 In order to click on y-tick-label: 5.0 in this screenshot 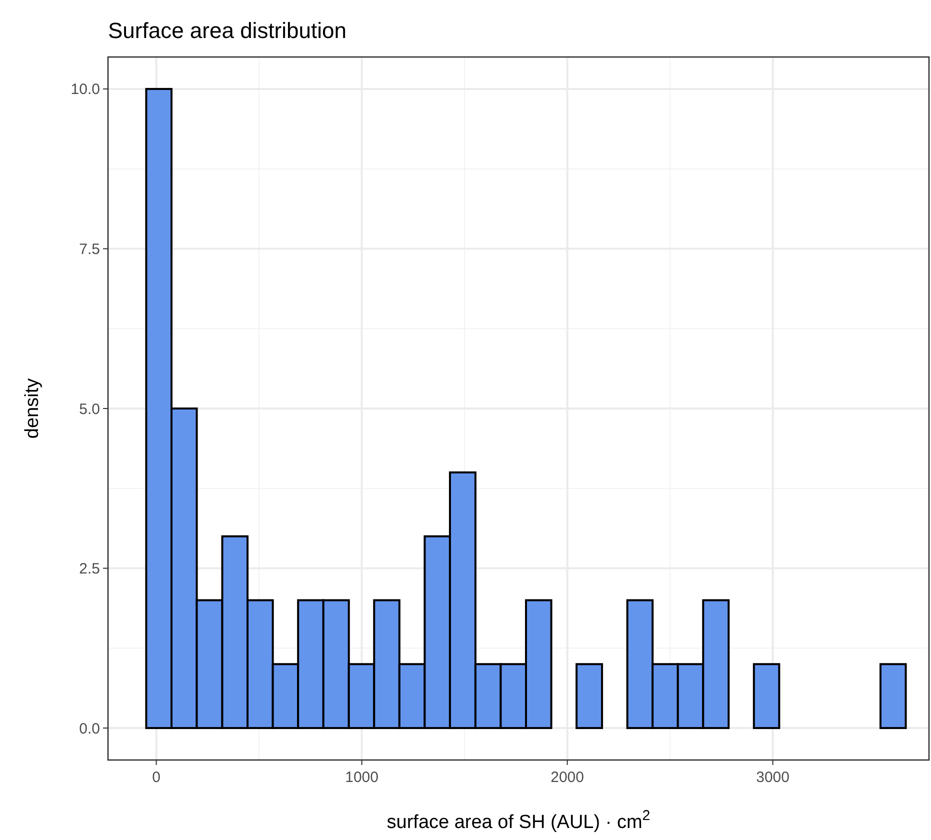, I will do `click(89, 409)`.